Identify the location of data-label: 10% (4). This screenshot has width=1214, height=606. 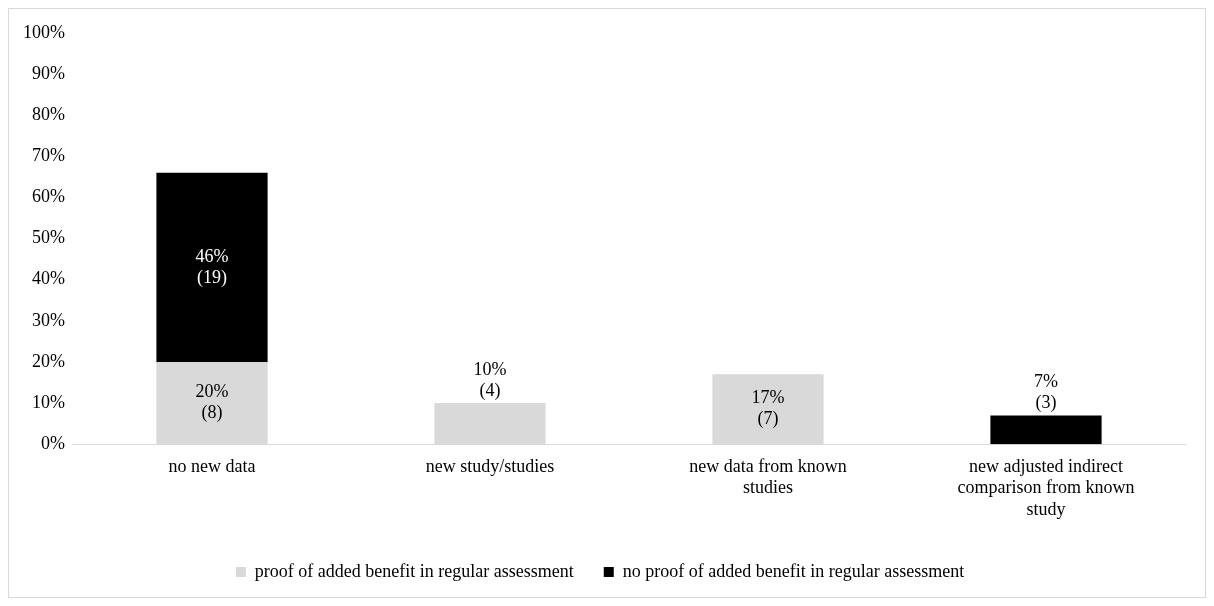
(490, 379).